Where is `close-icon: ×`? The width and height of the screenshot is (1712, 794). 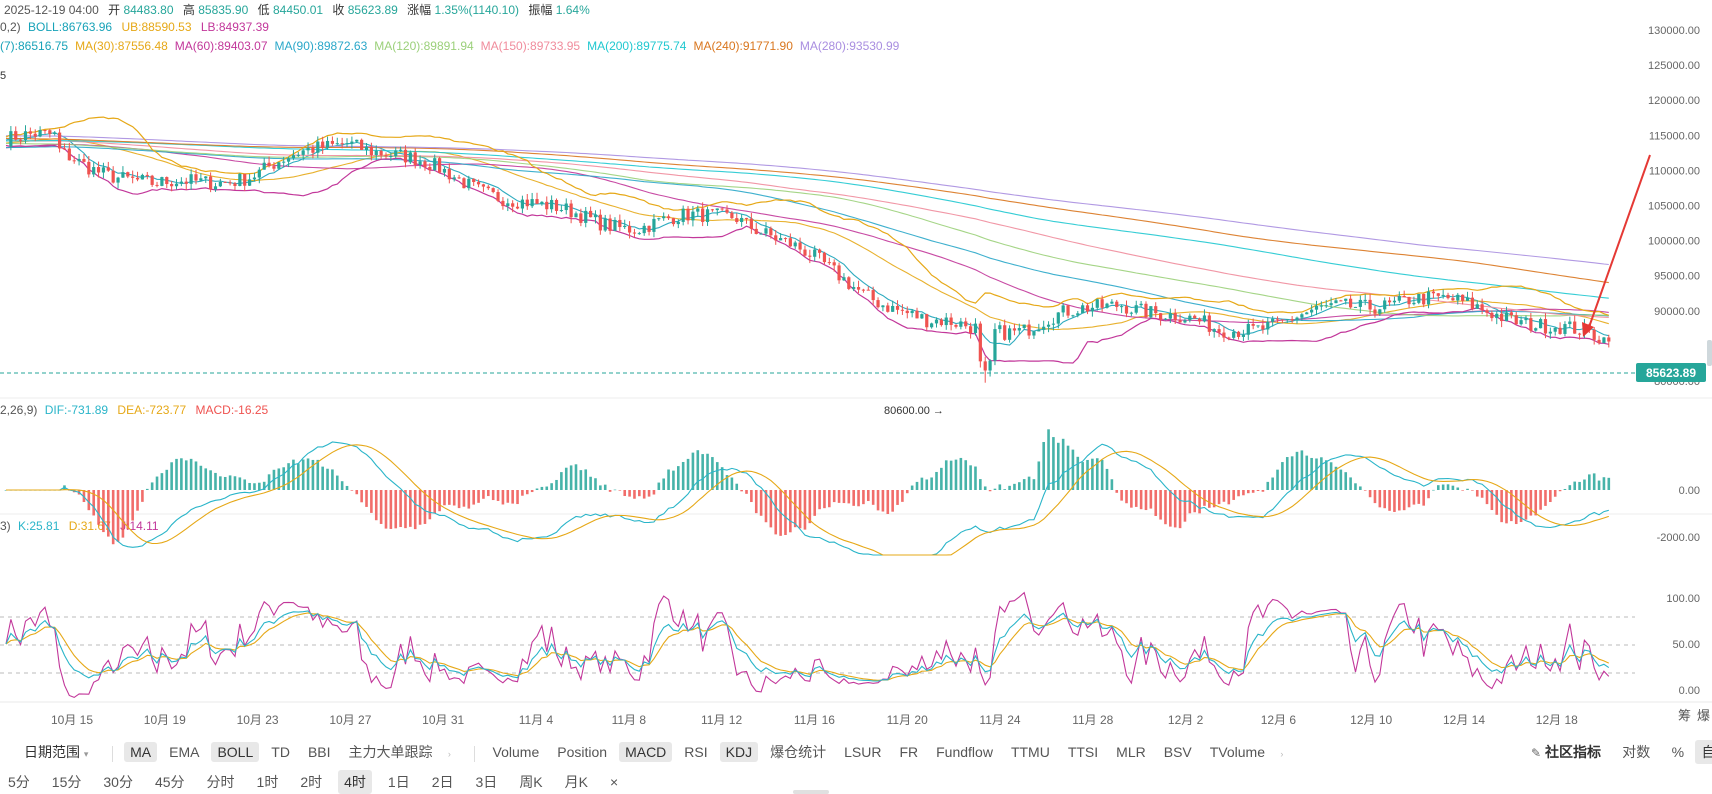
close-icon: × is located at coordinates (614, 782).